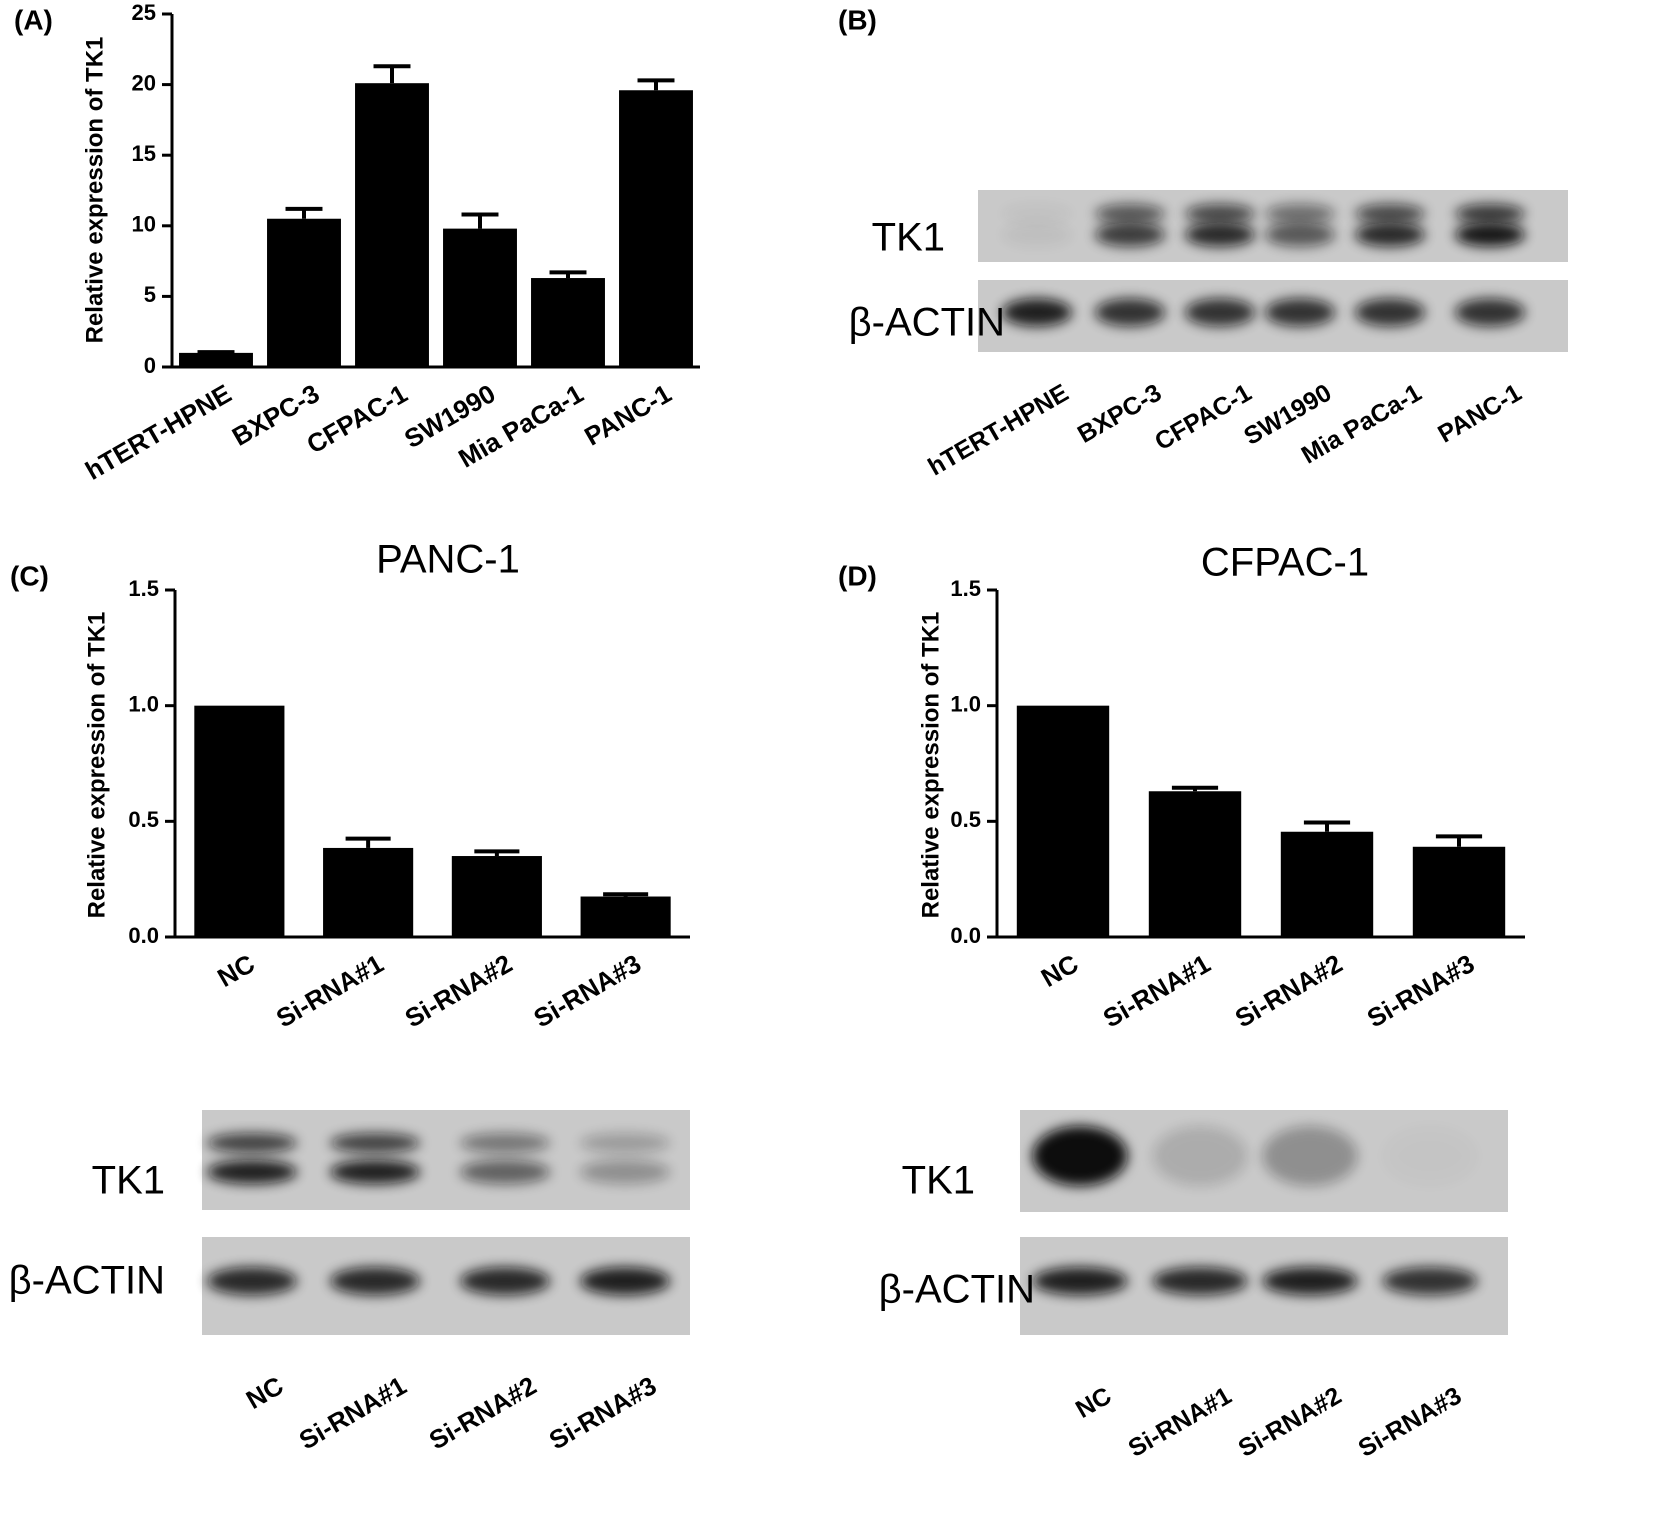  Describe the element at coordinates (1479, 414) in the screenshot. I see `blot-lane-label: PANC-1` at that location.